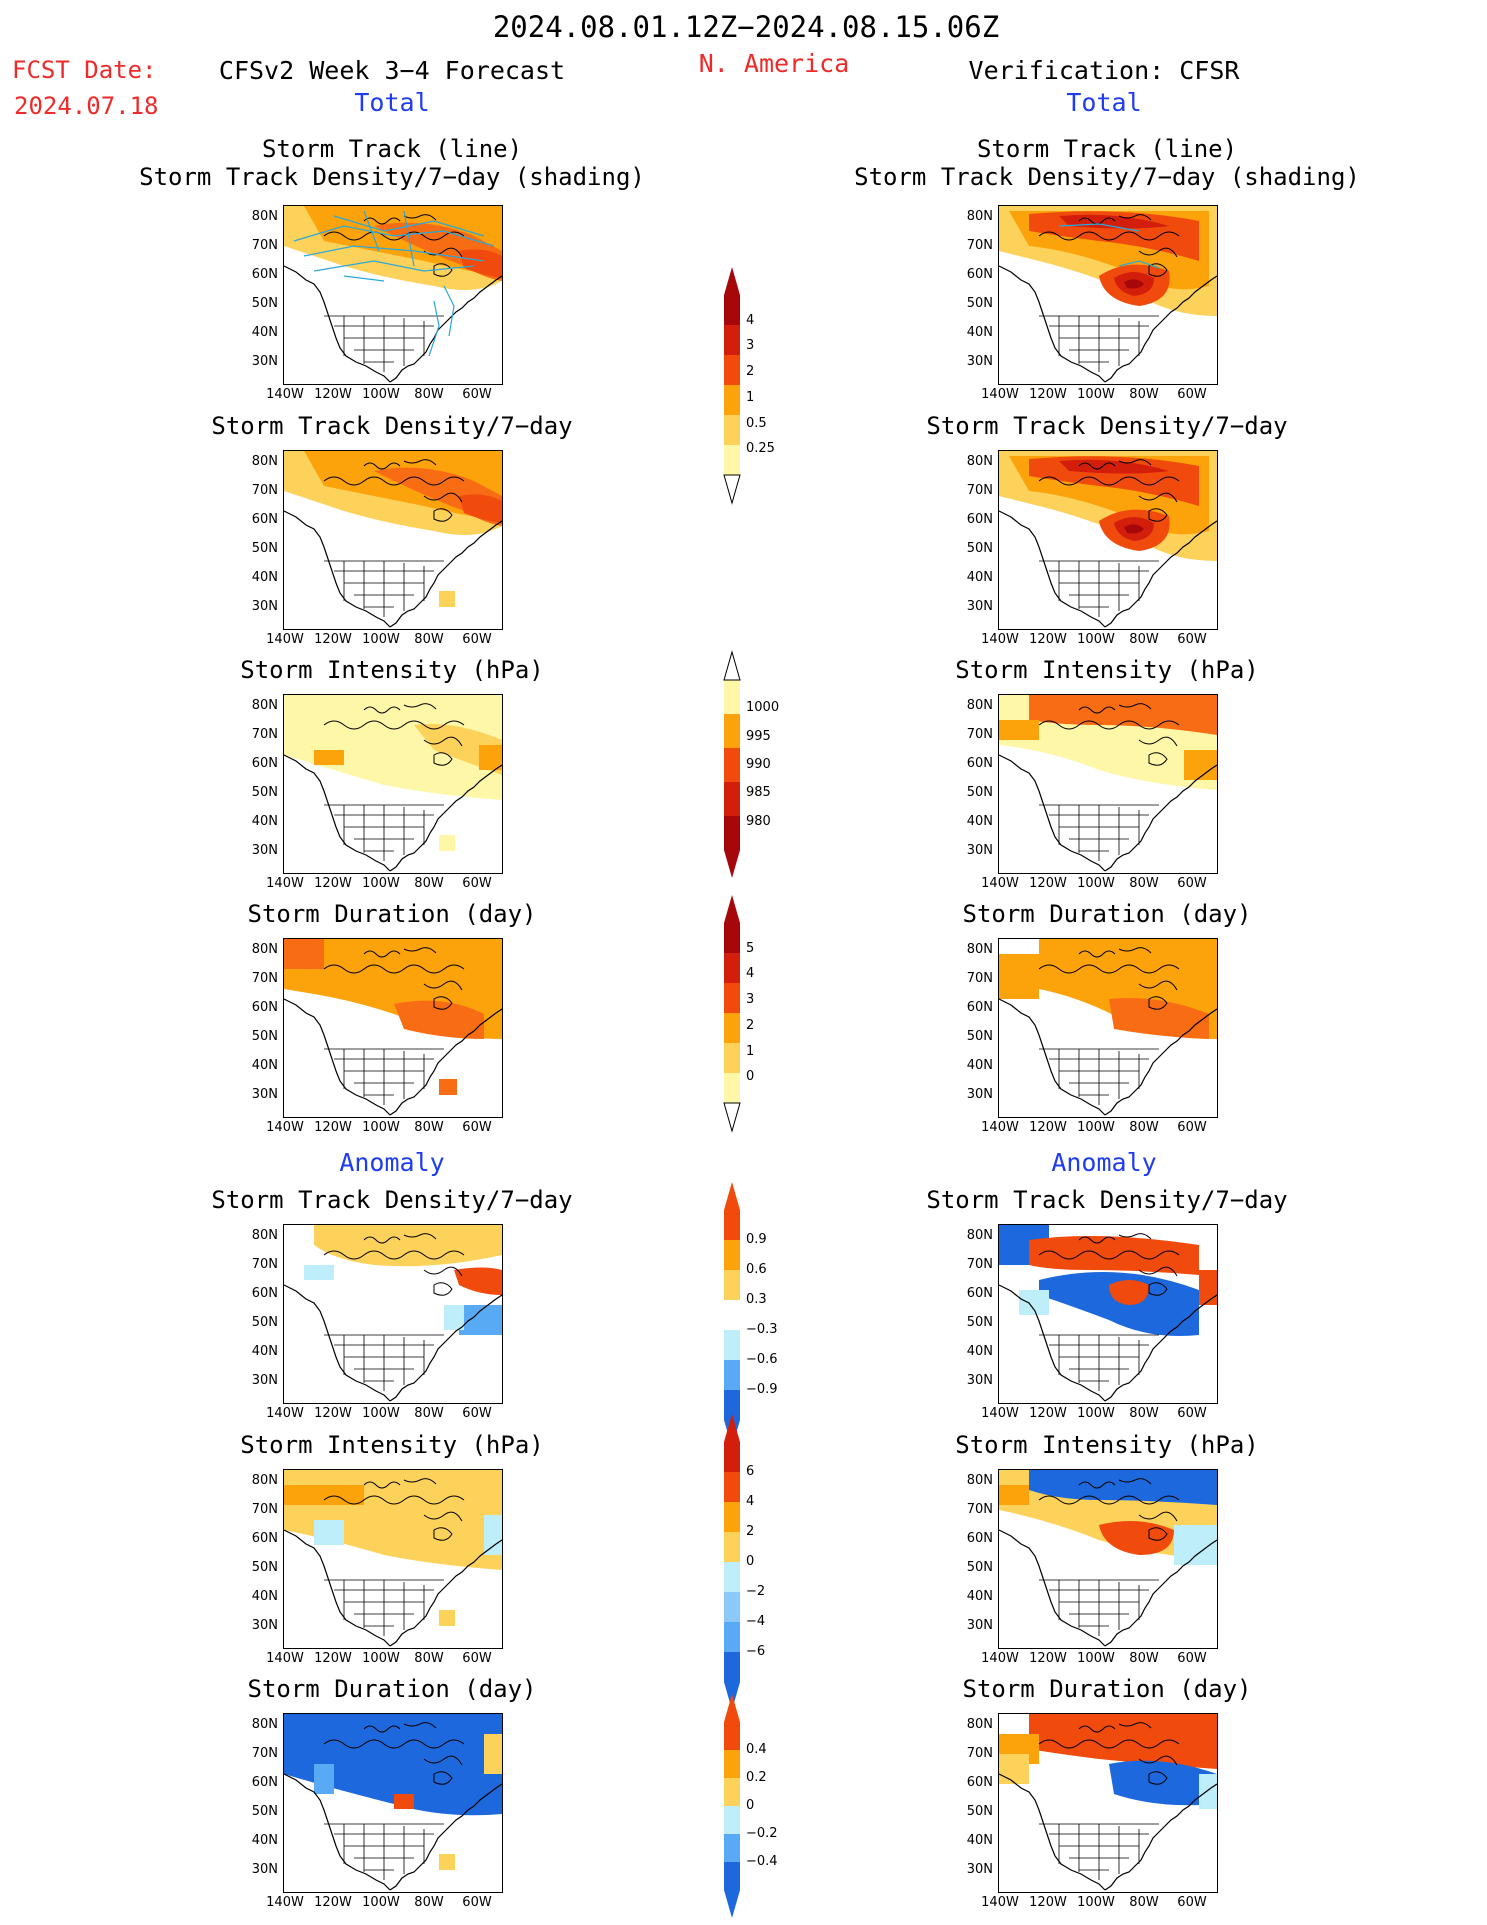  Describe the element at coordinates (392, 102) in the screenshot. I see `forecast-total-label: Total` at that location.